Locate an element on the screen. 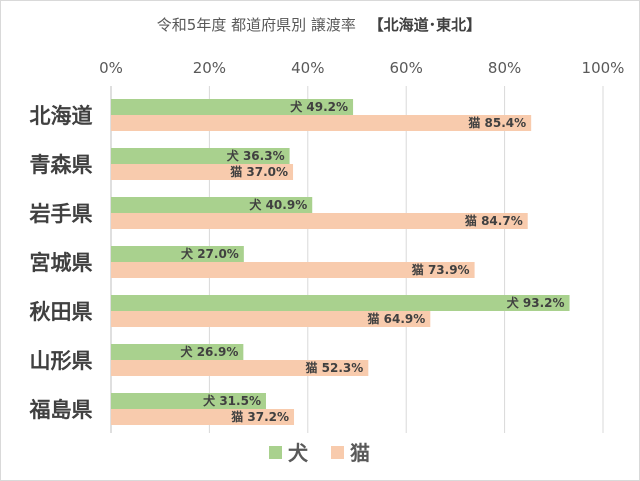  x-tick-label: 100% is located at coordinates (603, 68).